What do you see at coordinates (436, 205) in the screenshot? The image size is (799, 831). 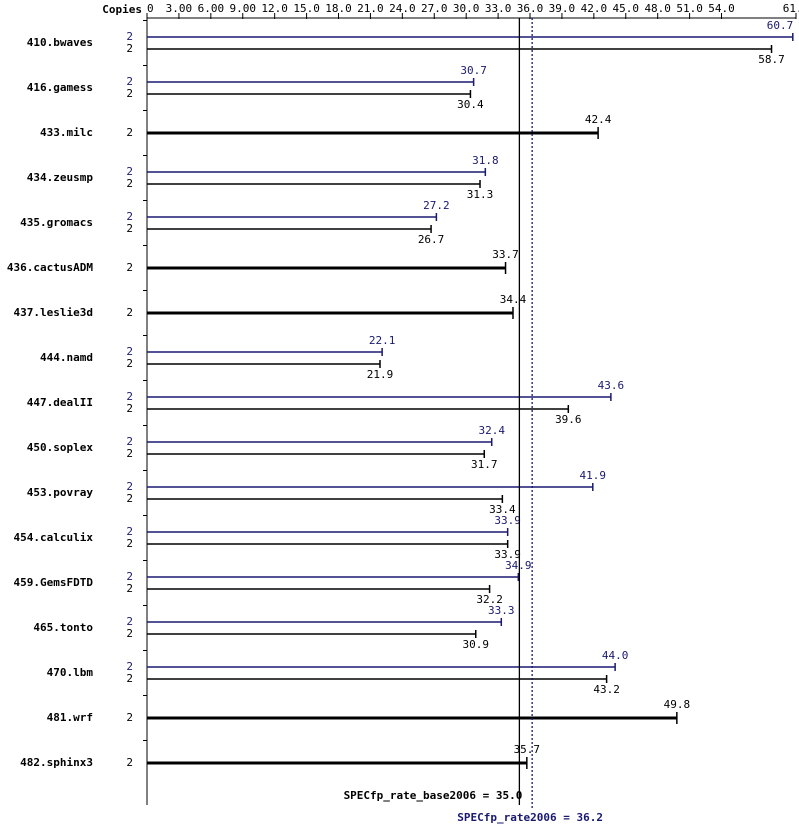 I see `value-label: 27.2` at bounding box center [436, 205].